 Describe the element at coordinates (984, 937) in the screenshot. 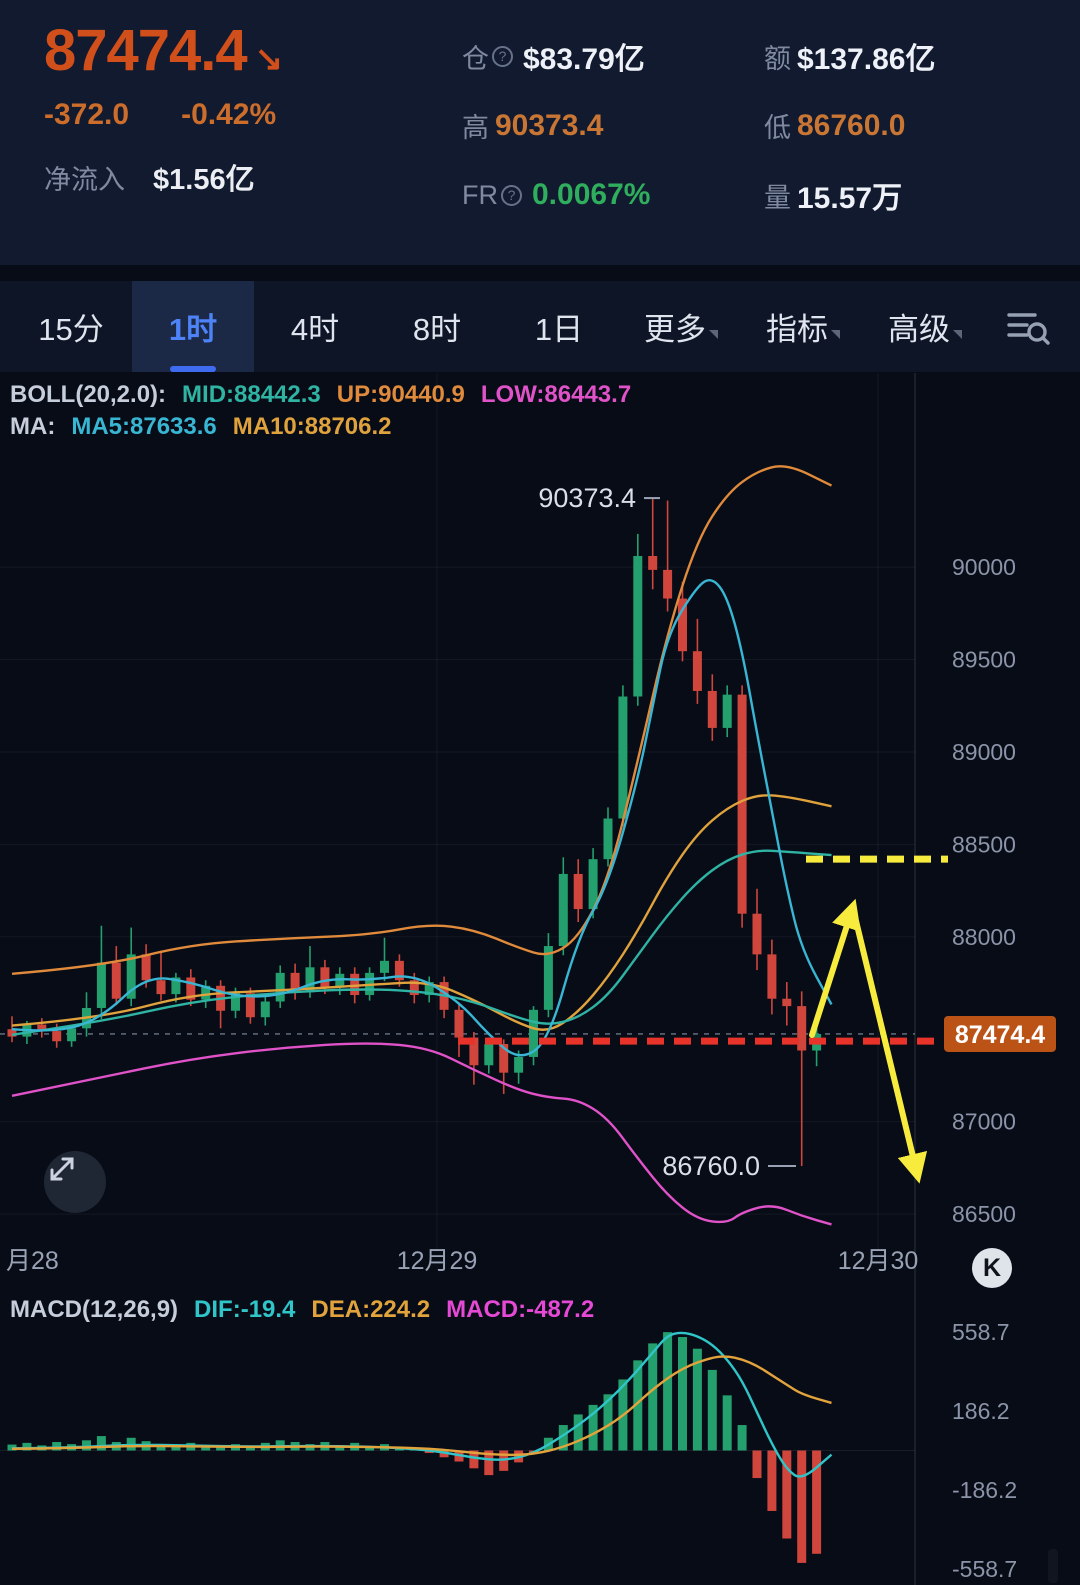

I see `price-axis-label: 88000` at that location.